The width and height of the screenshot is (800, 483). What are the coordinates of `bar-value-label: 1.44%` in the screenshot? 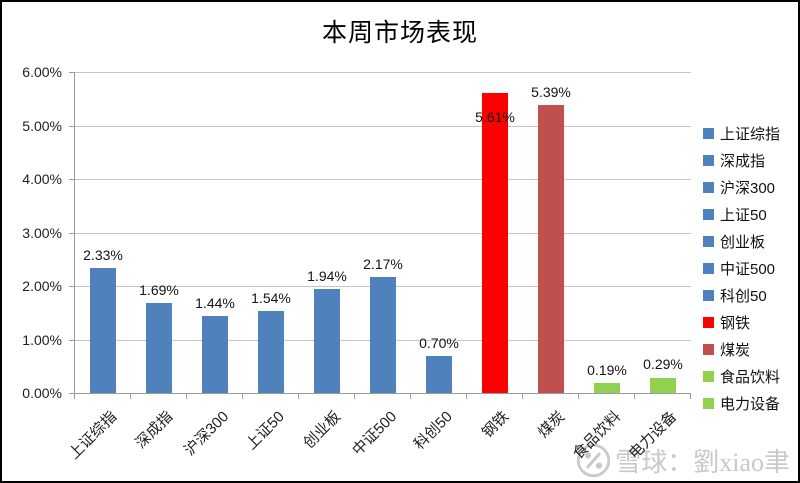 It's located at (215, 302).